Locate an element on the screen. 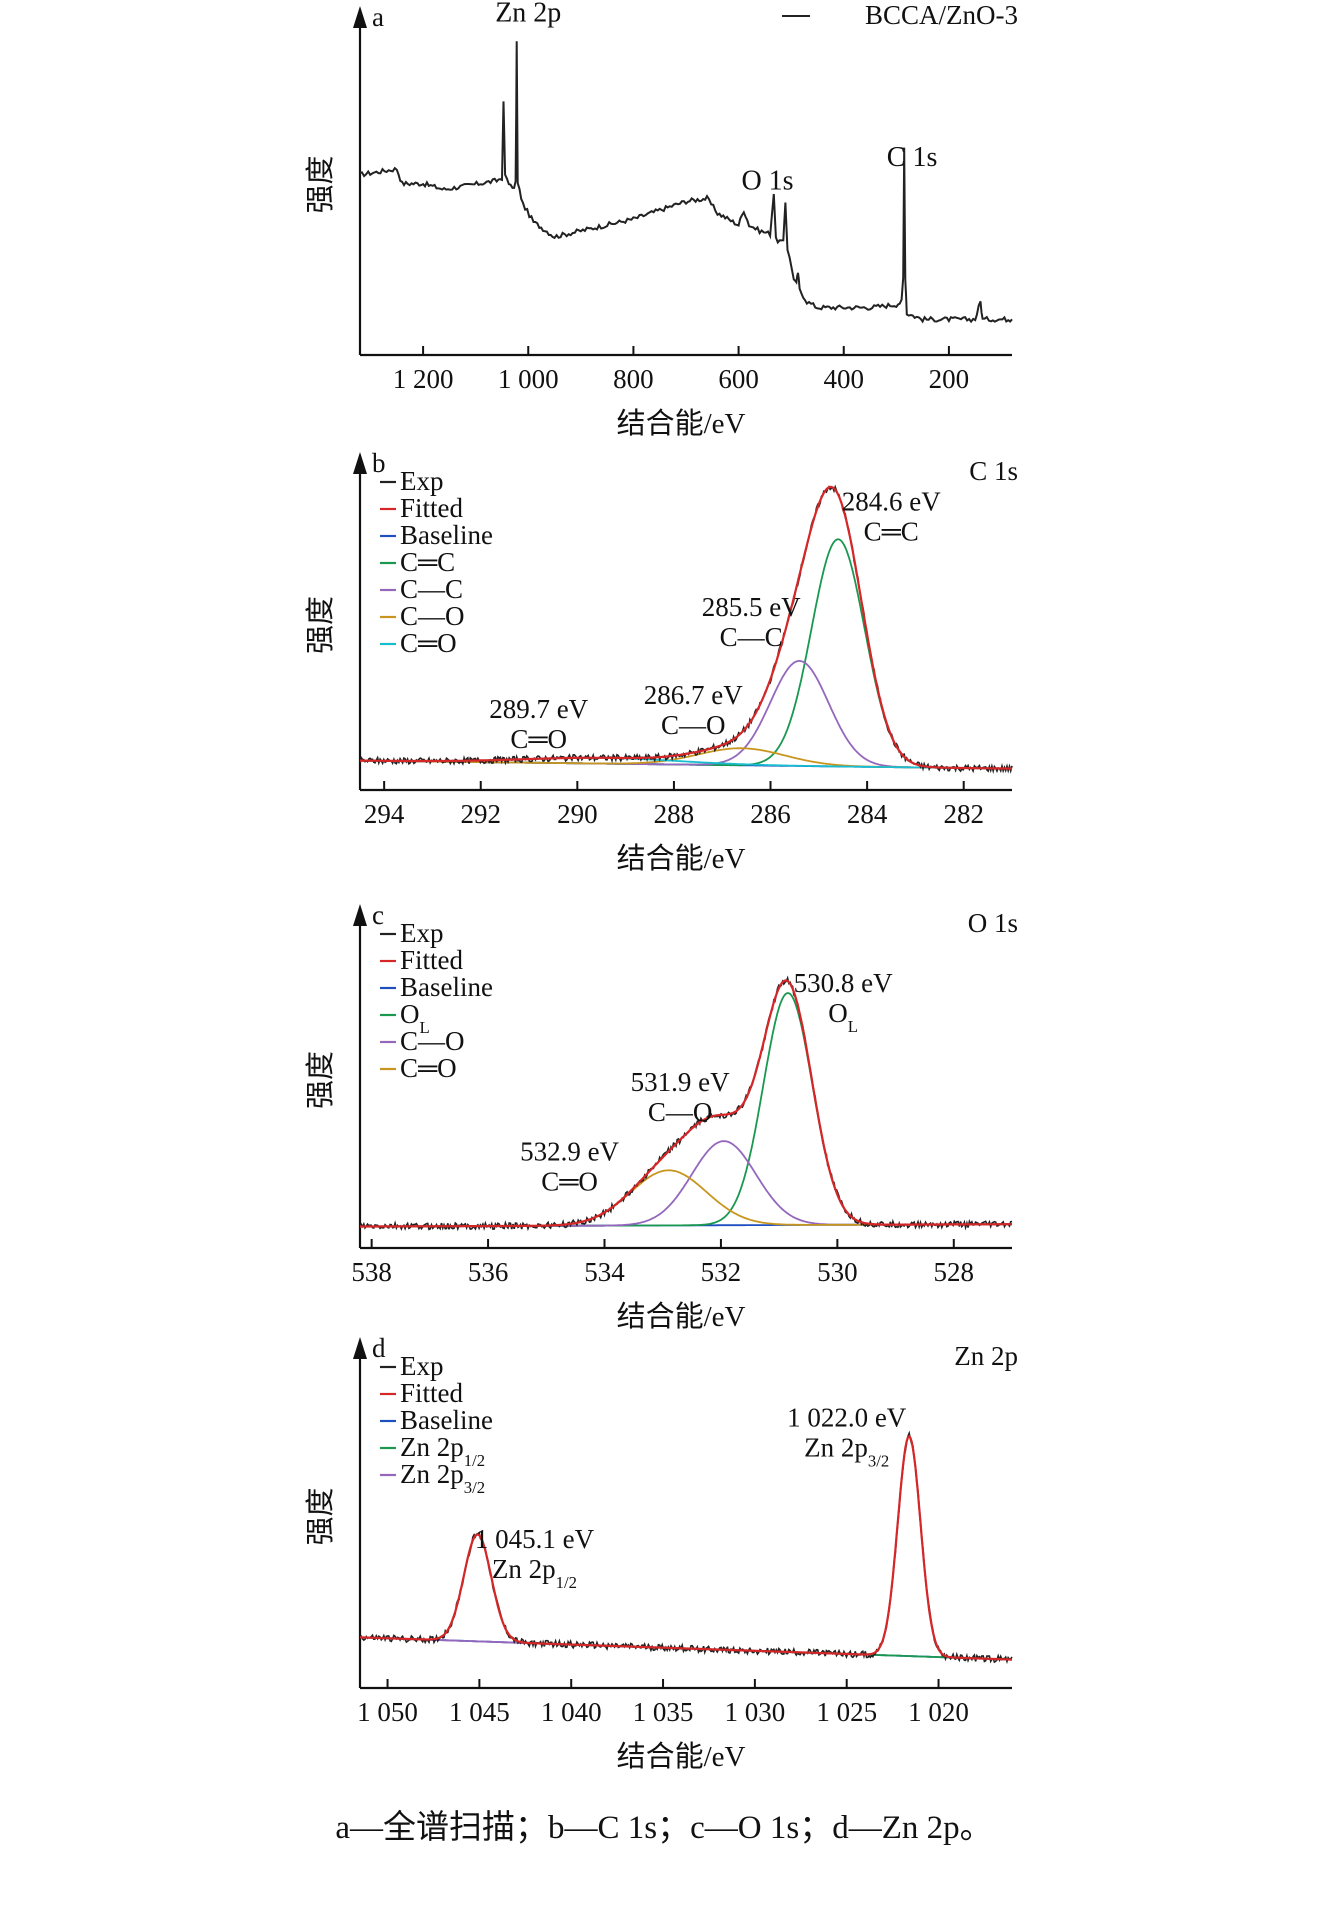  legend-label: C—C is located at coordinates (431, 589).